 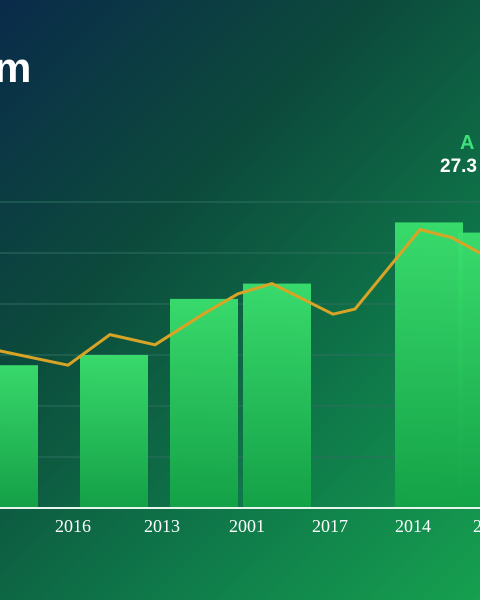 I want to click on x-tick-labels: 092016201320012017201420, so click(x=267, y=526).